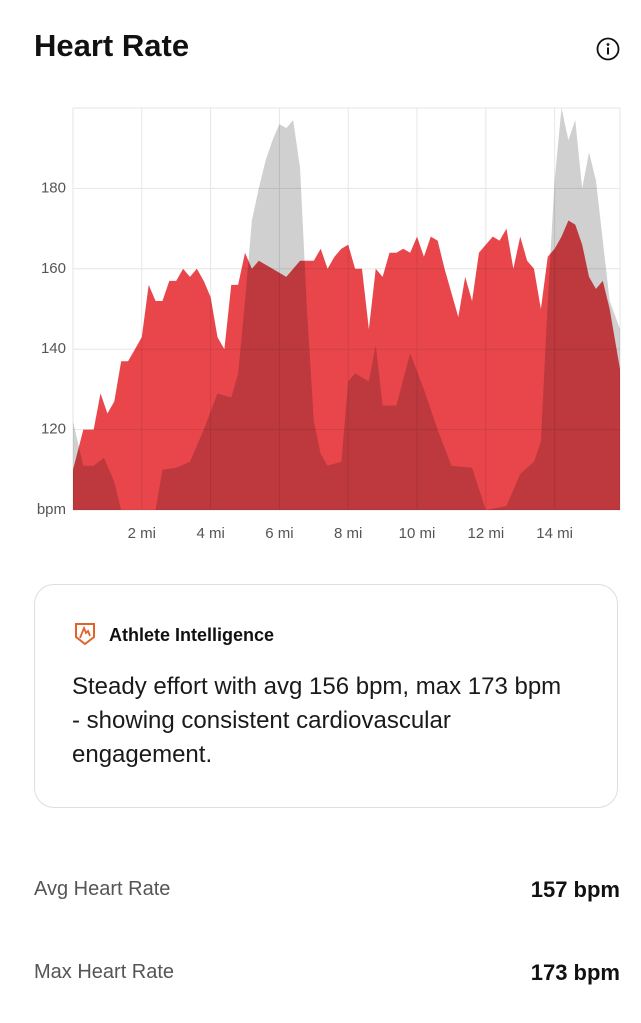 This screenshot has height=1023, width=641. Describe the element at coordinates (104, 972) in the screenshot. I see `stat-label: Max Heart Rate` at that location.